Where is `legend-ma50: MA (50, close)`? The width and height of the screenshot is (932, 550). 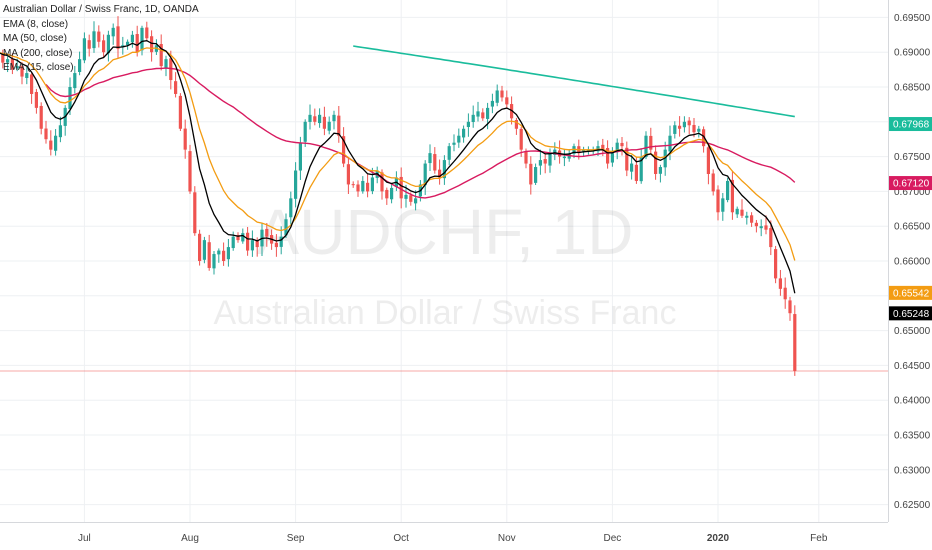
legend-ma50: MA (50, close) is located at coordinates (35, 38).